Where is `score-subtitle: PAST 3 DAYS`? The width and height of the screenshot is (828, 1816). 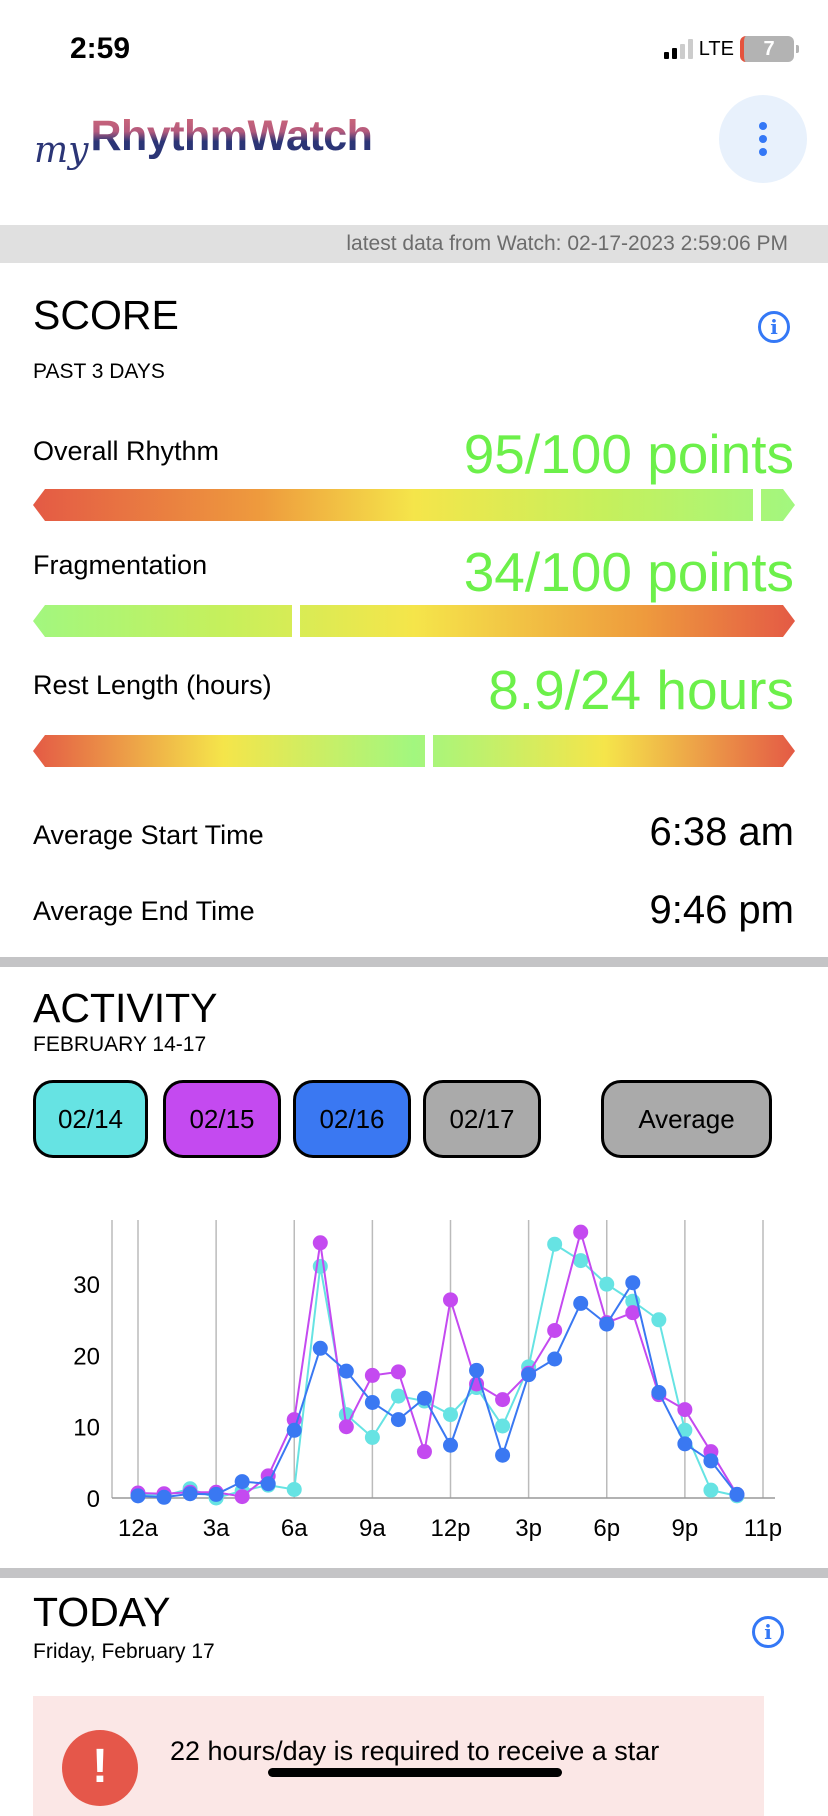
score-subtitle: PAST 3 DAYS is located at coordinates (99, 371).